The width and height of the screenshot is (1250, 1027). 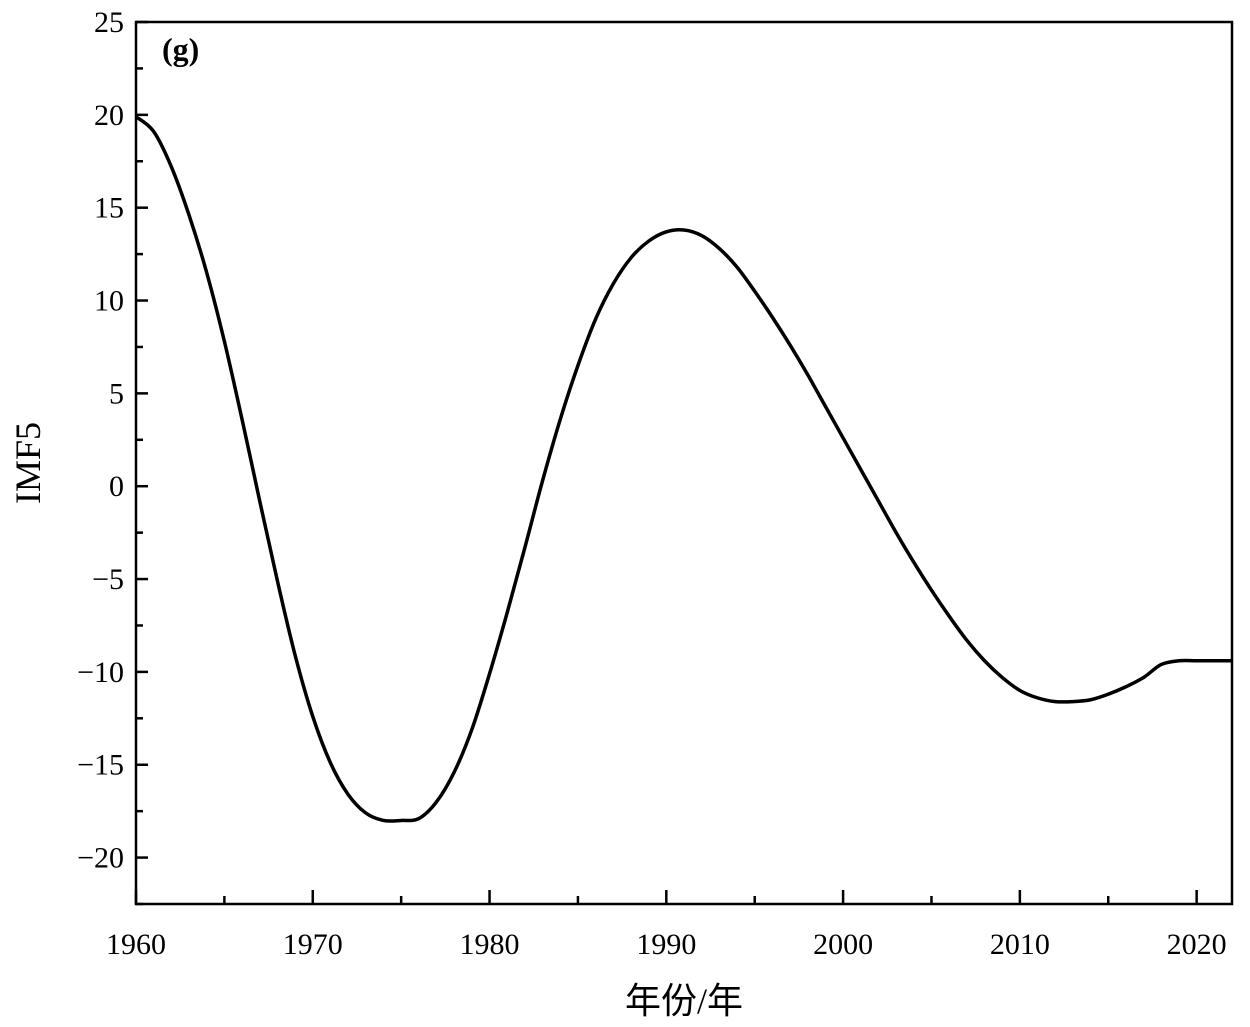 I want to click on x-axis-ticks: 1960 1970 1980 1990 2000 2010 2020, so click(x=666, y=925).